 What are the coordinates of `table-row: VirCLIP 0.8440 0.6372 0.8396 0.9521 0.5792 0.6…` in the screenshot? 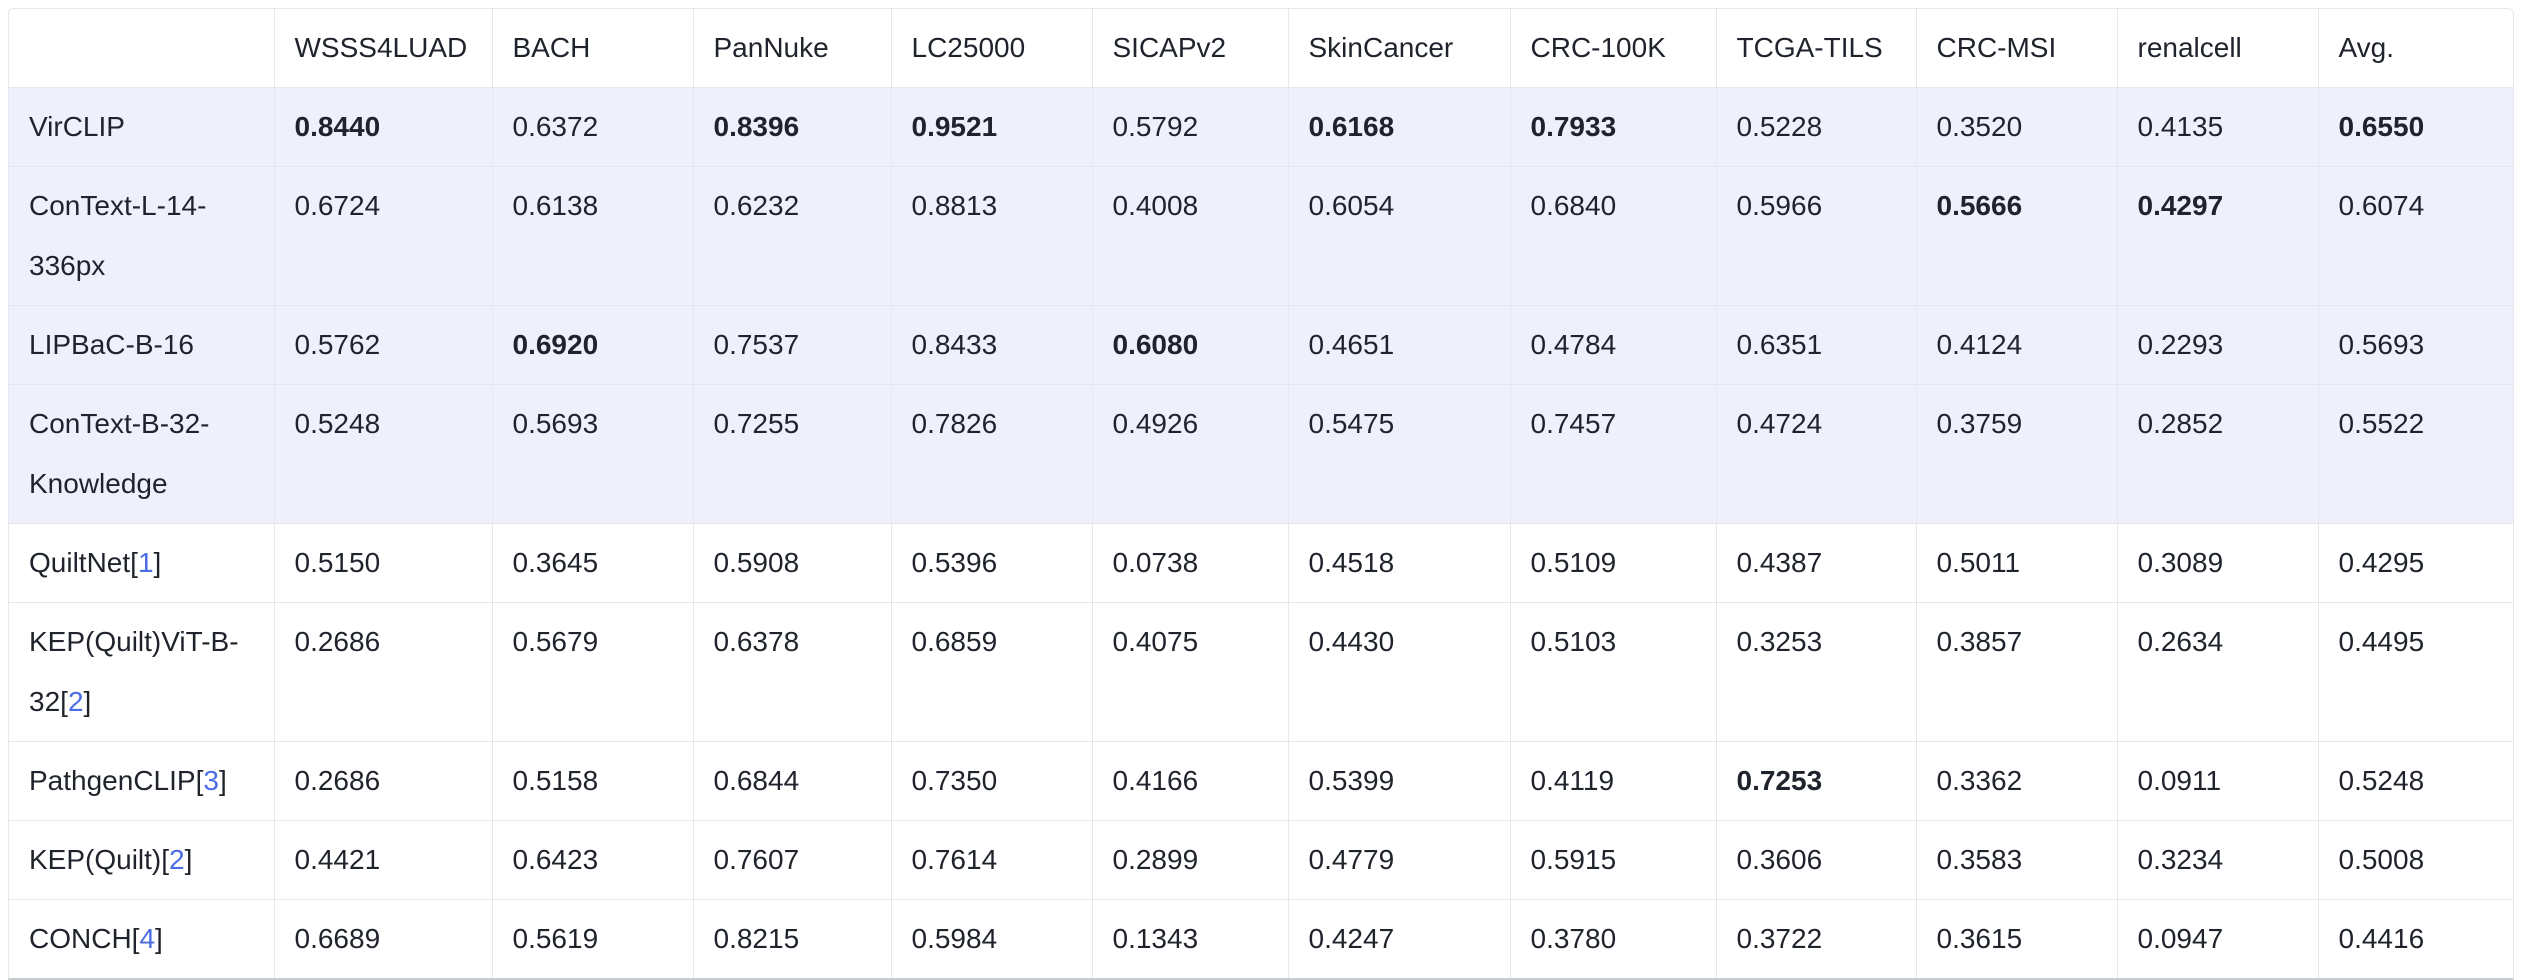 It's located at (1261, 127).